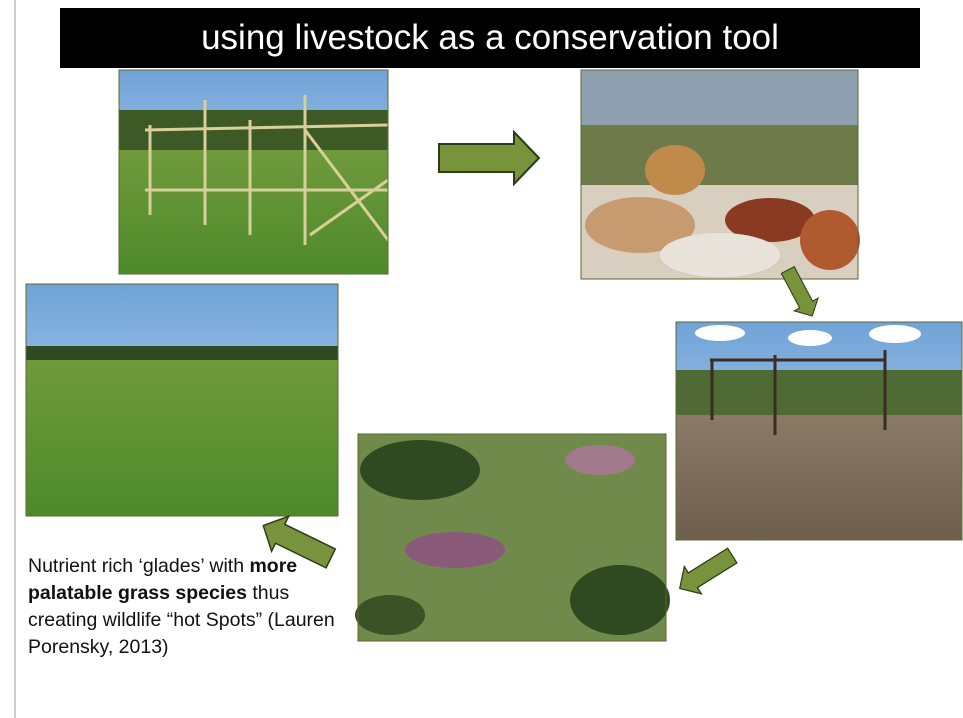 The image size is (963, 718). Describe the element at coordinates (720, 174) in the screenshot. I see `photo-cattle` at that location.